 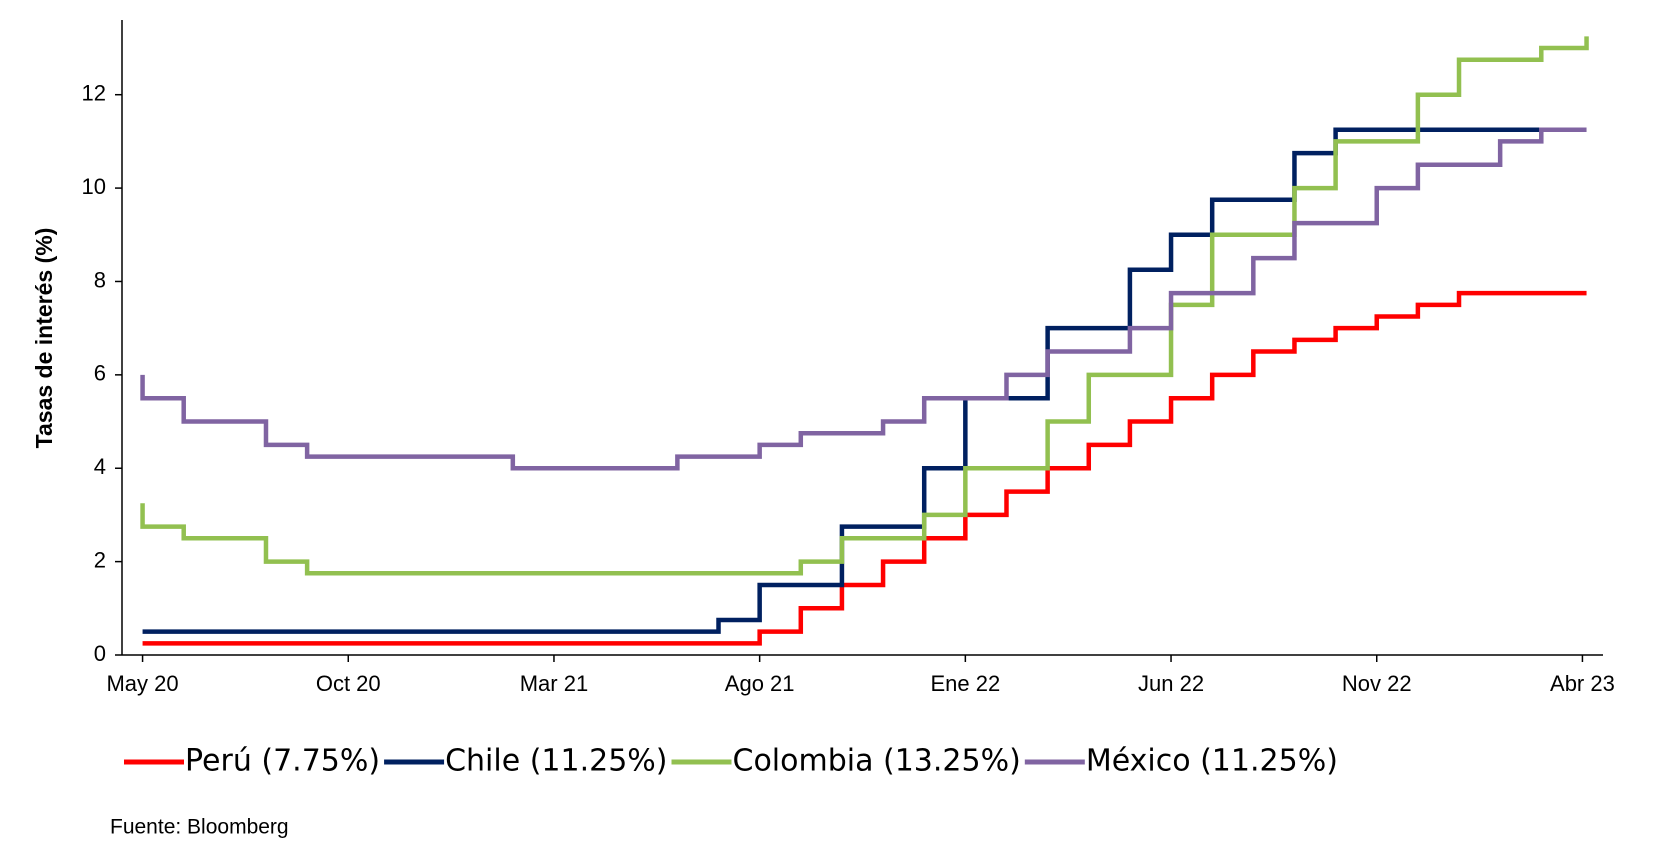 I want to click on x-tick-label: Nov 22, so click(x=1377, y=683).